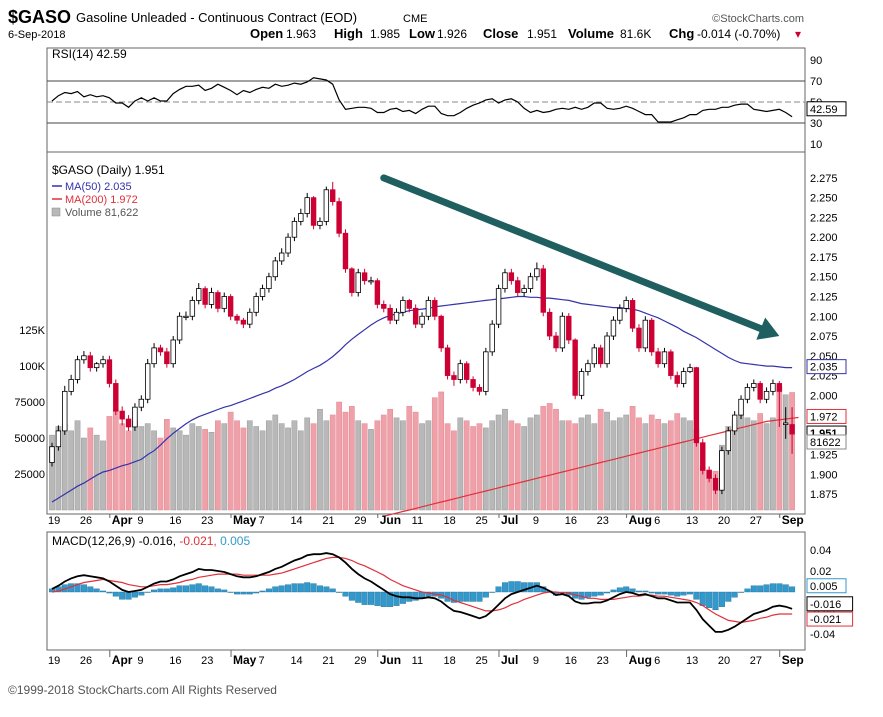 The height and width of the screenshot is (717, 883). Describe the element at coordinates (54, 521) in the screenshot. I see `x-axis-label: 19` at that location.